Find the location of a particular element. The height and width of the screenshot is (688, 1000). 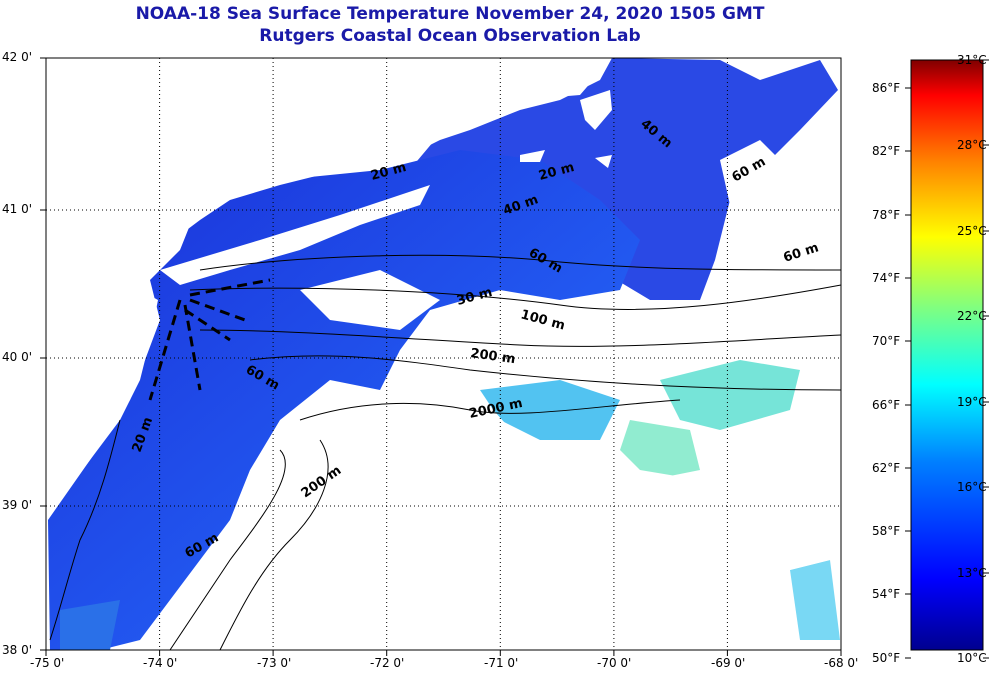

colorbar-f-label: 82°F is located at coordinates (886, 151).